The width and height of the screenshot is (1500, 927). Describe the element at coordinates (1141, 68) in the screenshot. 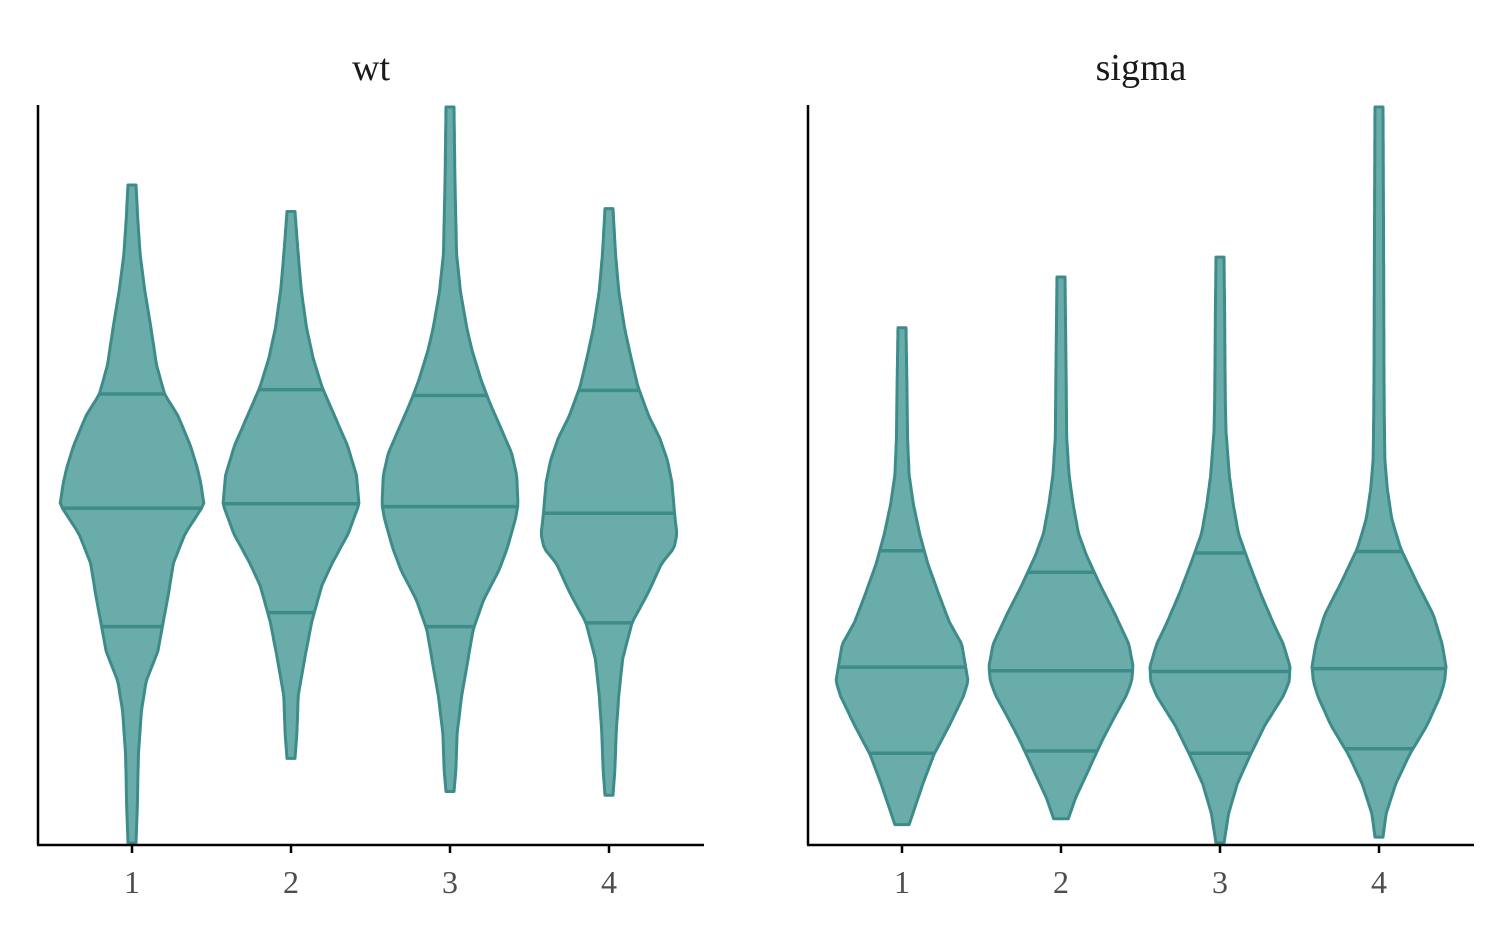

I see `panel-title-sigma: sigma` at that location.